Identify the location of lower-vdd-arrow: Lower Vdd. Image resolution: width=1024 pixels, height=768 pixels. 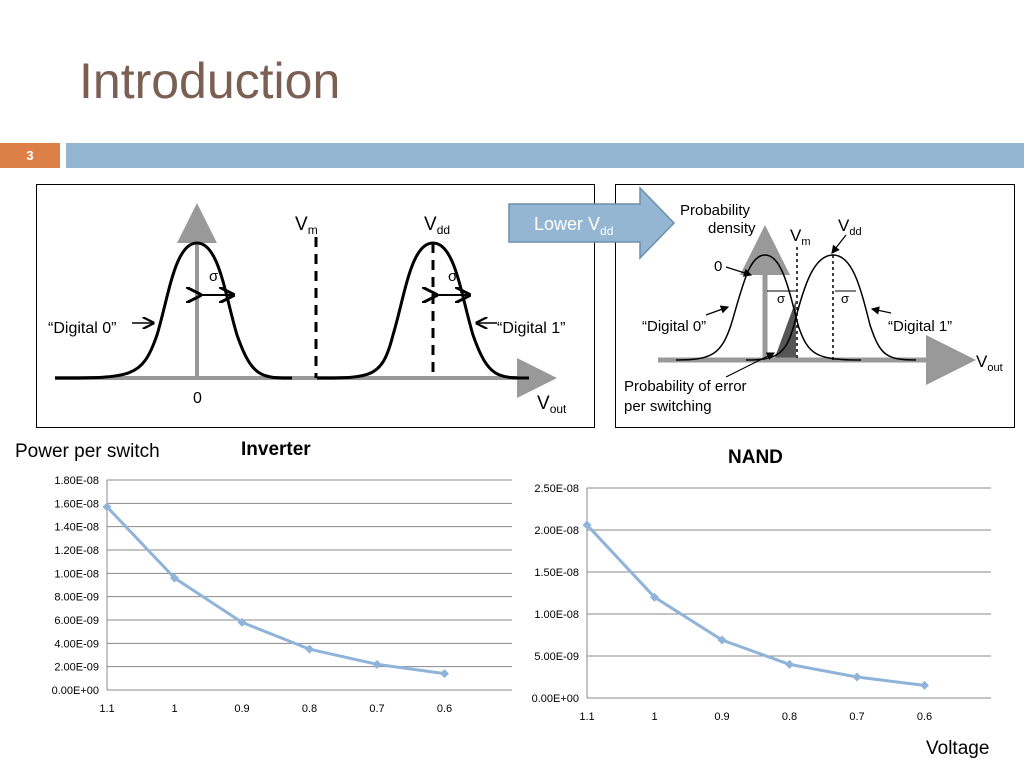
(592, 223).